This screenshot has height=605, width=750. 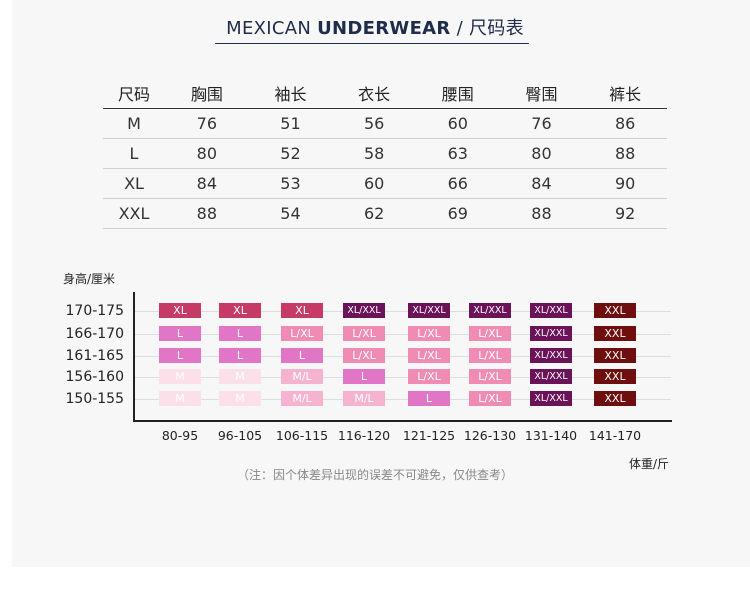 I want to click on horizontal-axis, so click(x=402, y=421).